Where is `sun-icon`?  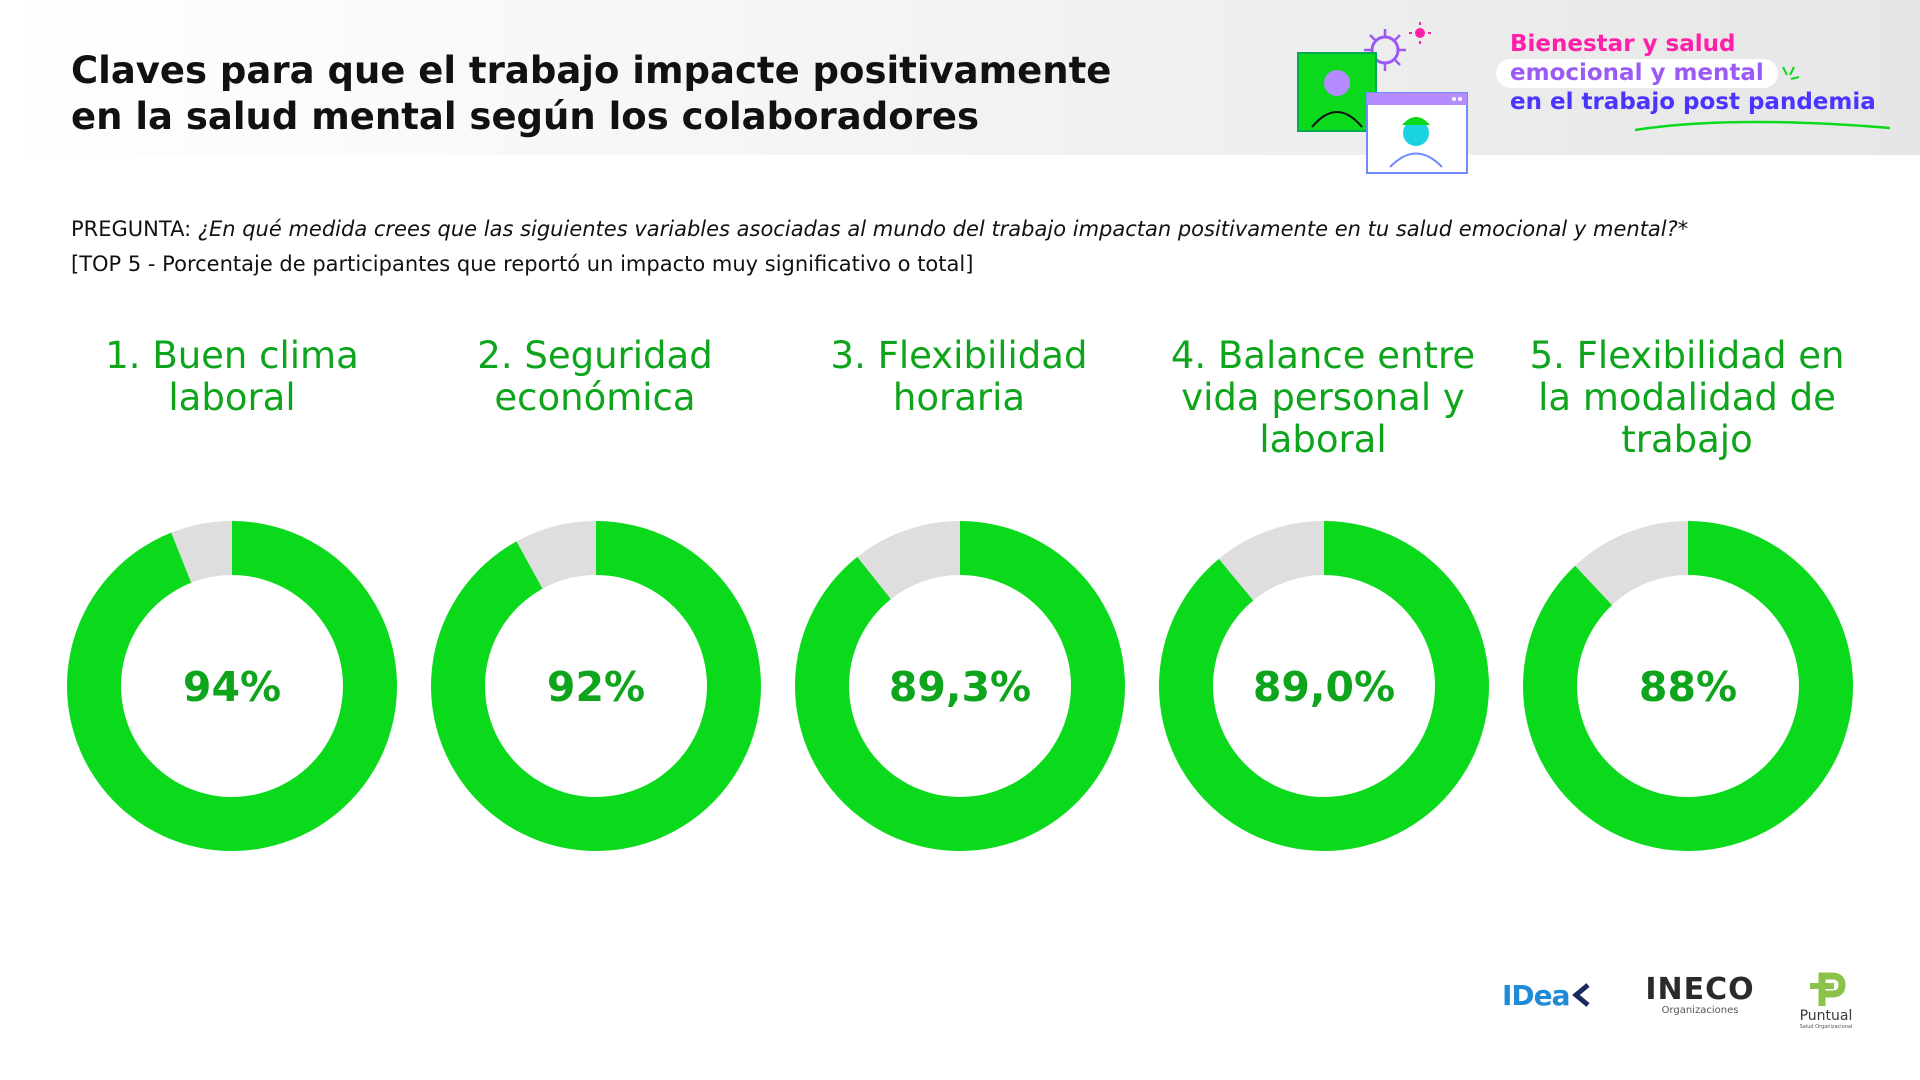 sun-icon is located at coordinates (1420, 33).